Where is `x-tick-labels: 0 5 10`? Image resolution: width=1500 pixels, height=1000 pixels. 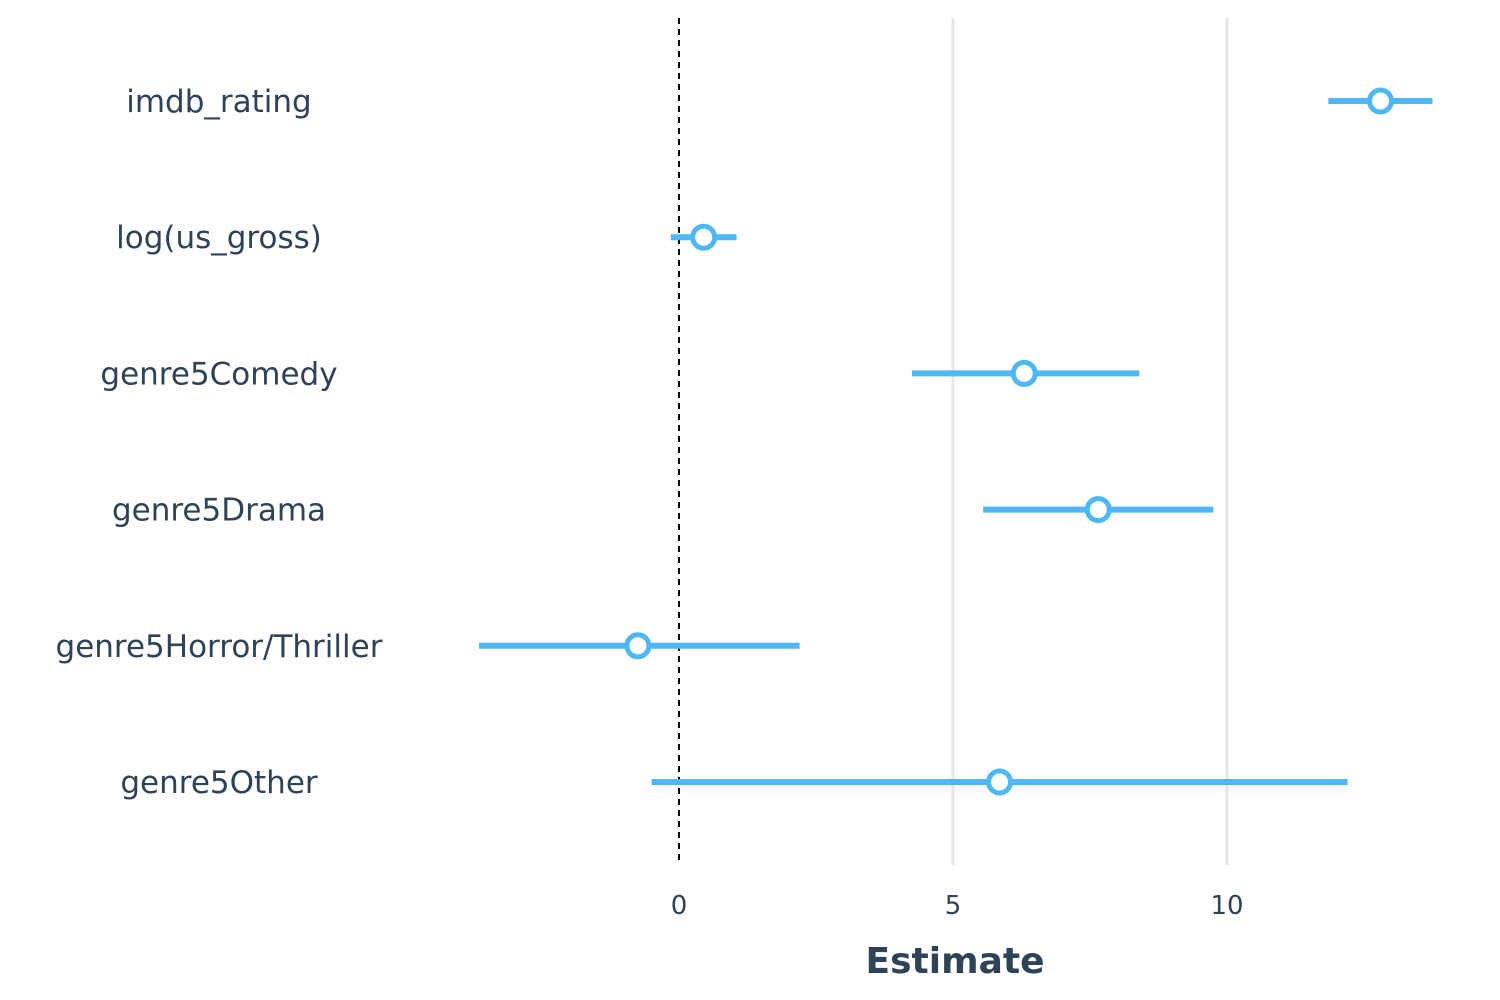 x-tick-labels: 0 5 10 is located at coordinates (957, 906).